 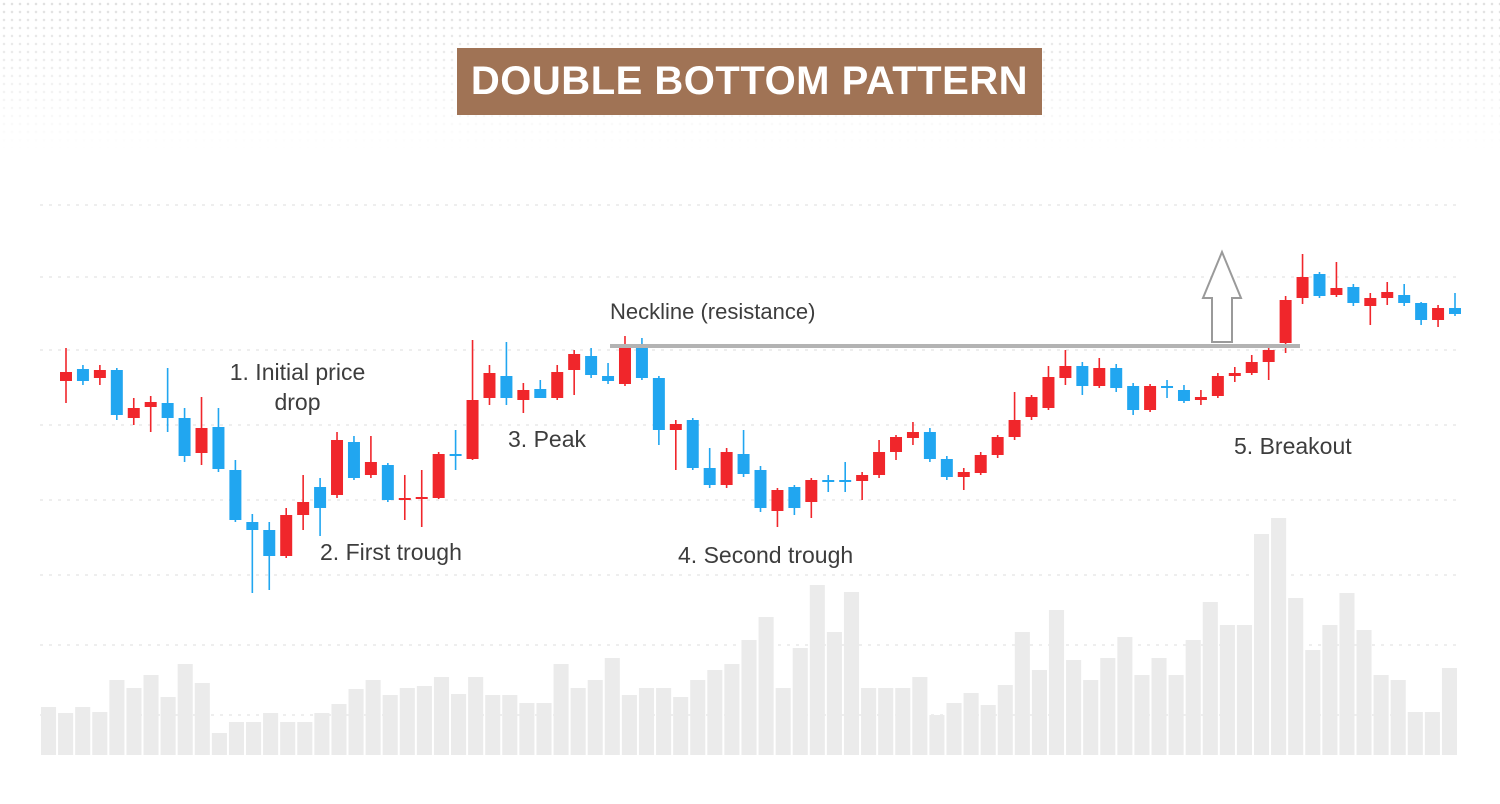 I want to click on annotation: 4. Second trough, so click(x=766, y=555).